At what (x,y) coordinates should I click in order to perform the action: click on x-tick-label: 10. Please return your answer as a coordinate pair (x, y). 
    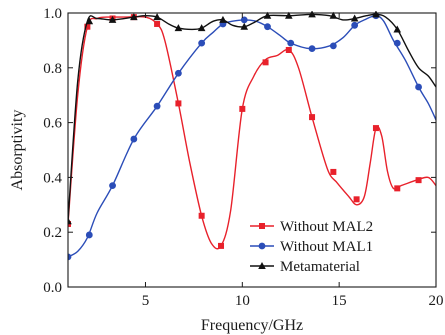
    Looking at the image, I should click on (242, 301).